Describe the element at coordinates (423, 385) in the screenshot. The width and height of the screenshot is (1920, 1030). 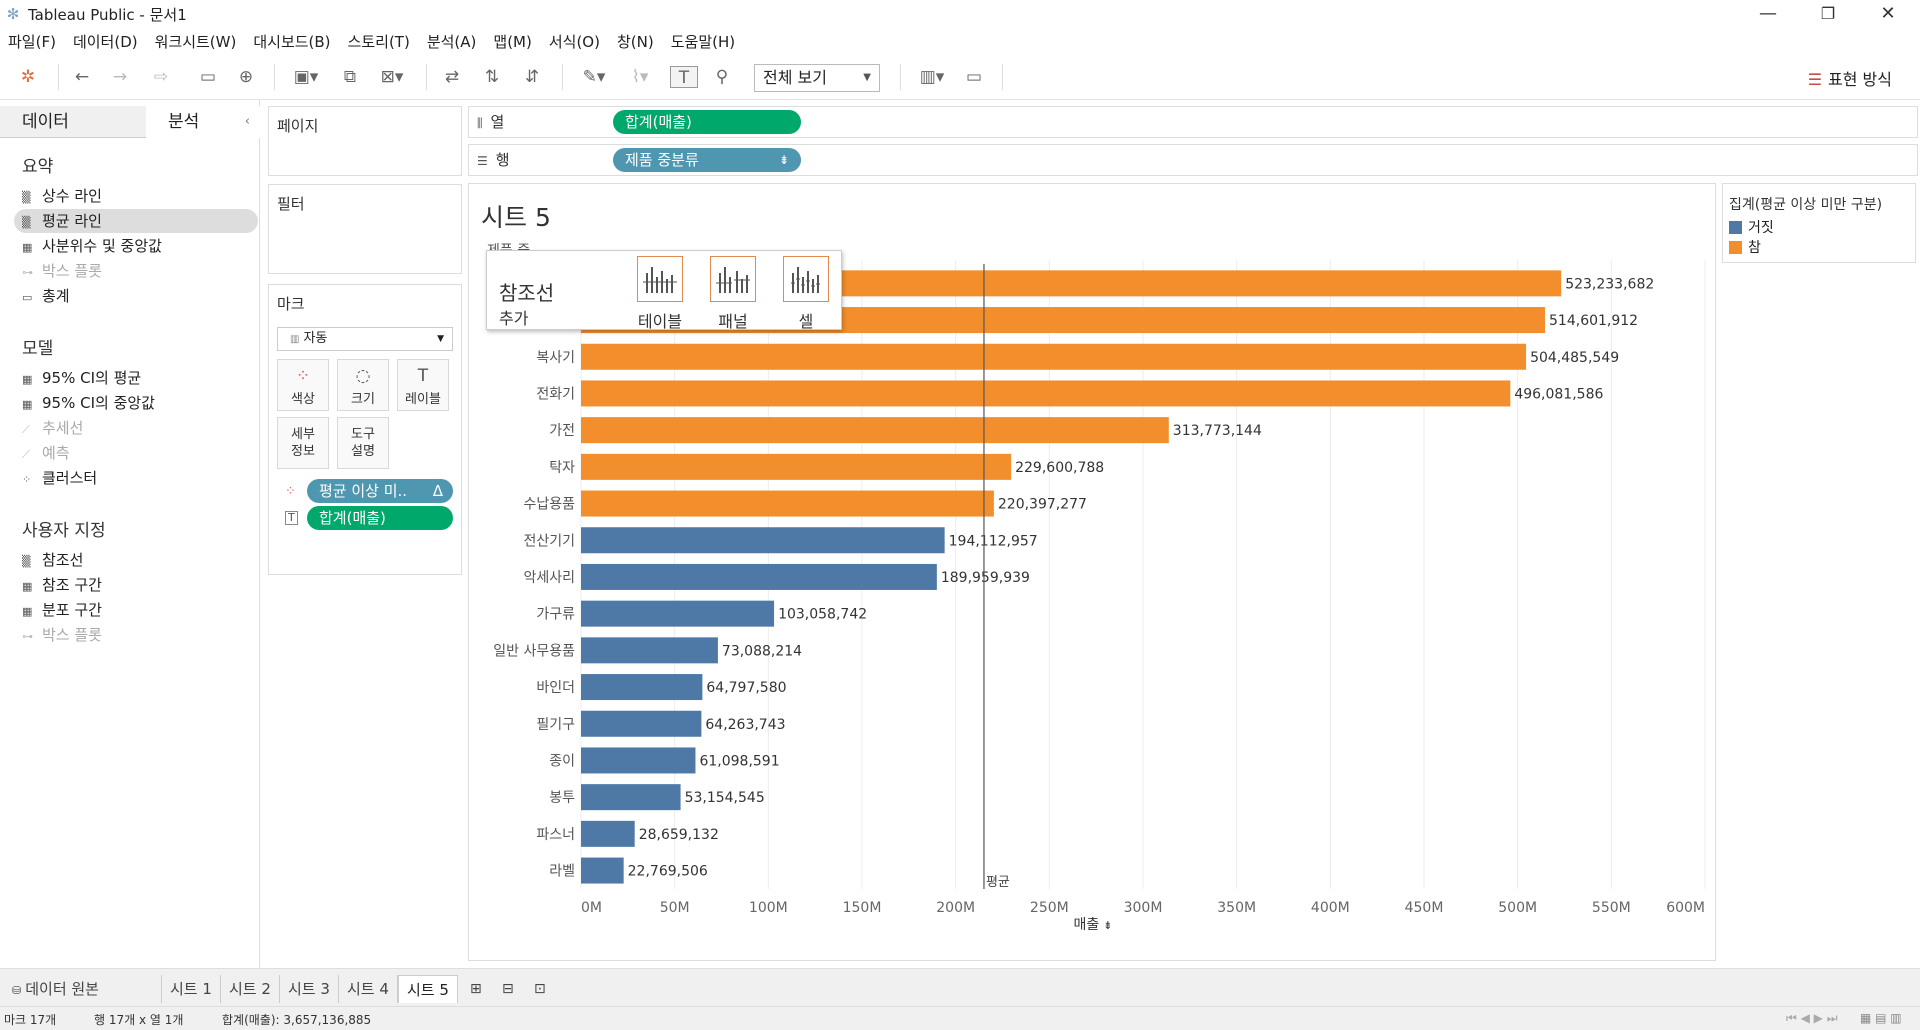
I see `label-button: T 레이블` at that location.